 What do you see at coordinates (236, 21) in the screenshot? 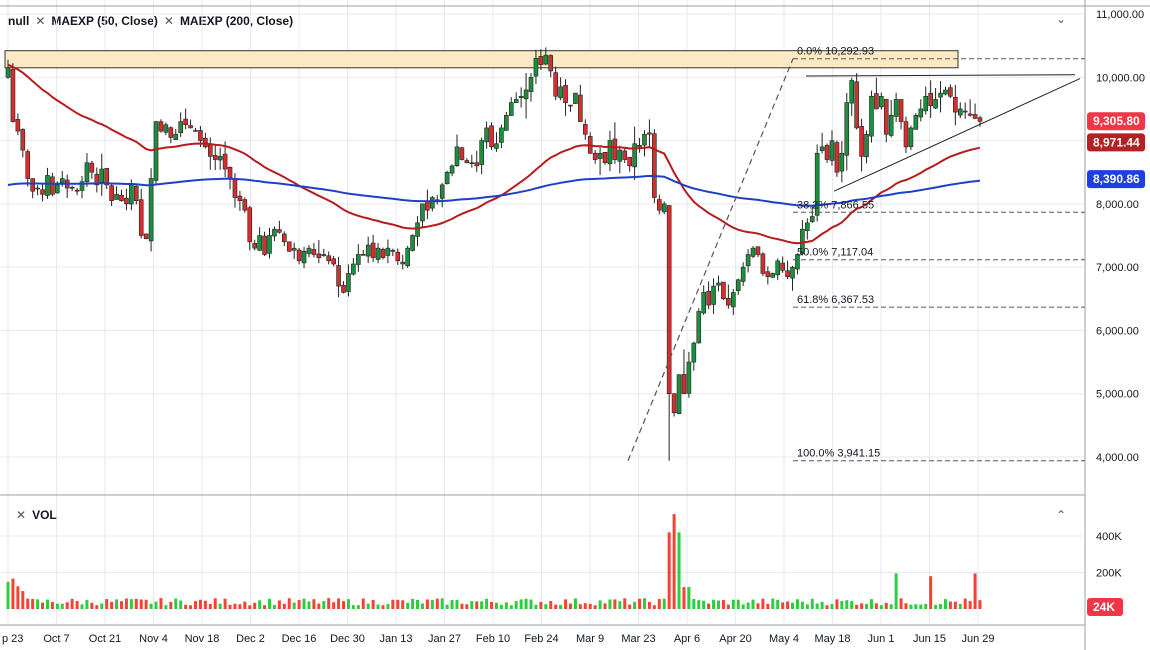
I see `ma200-legend-label: MAEXP (200, Close)` at bounding box center [236, 21].